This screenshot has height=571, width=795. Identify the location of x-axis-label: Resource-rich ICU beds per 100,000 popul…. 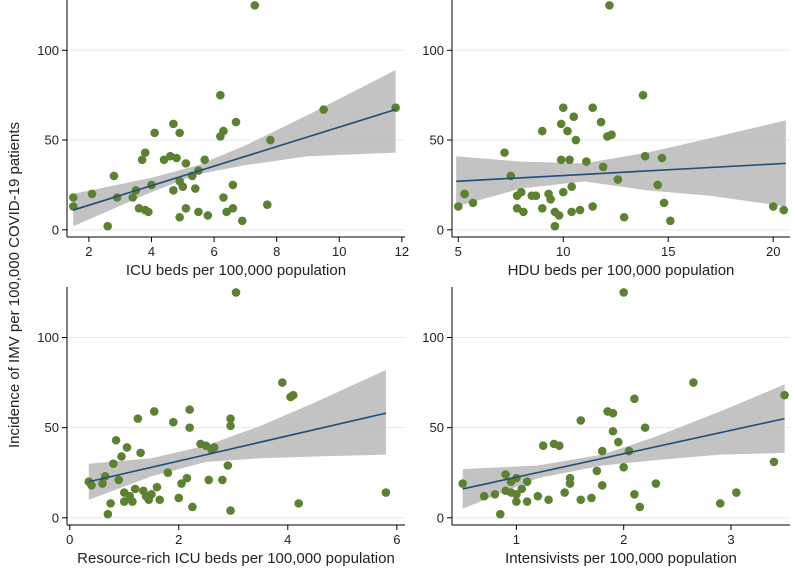
(236, 558).